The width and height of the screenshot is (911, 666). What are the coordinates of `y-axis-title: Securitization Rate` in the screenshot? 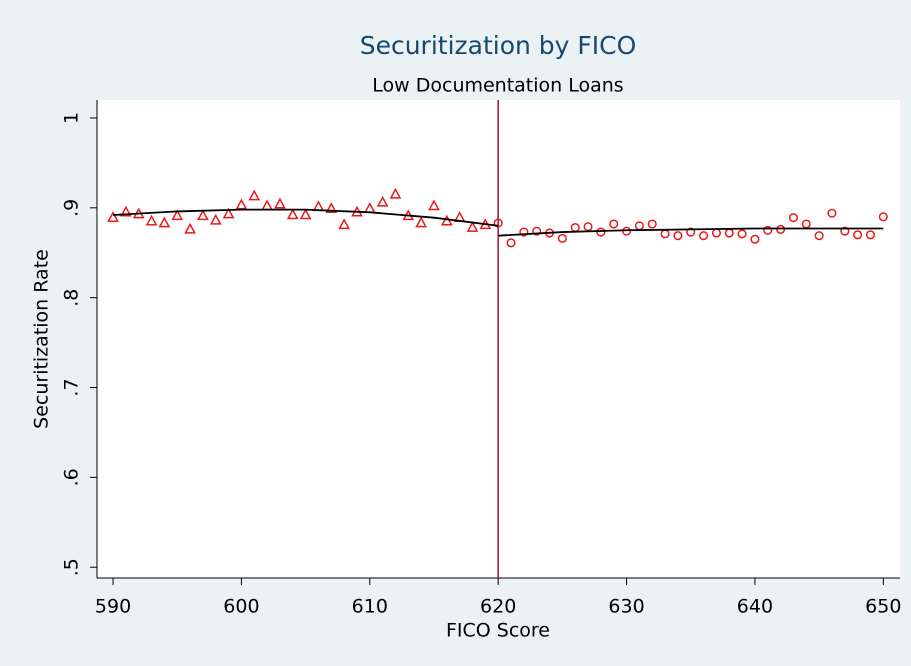 It's located at (42, 339).